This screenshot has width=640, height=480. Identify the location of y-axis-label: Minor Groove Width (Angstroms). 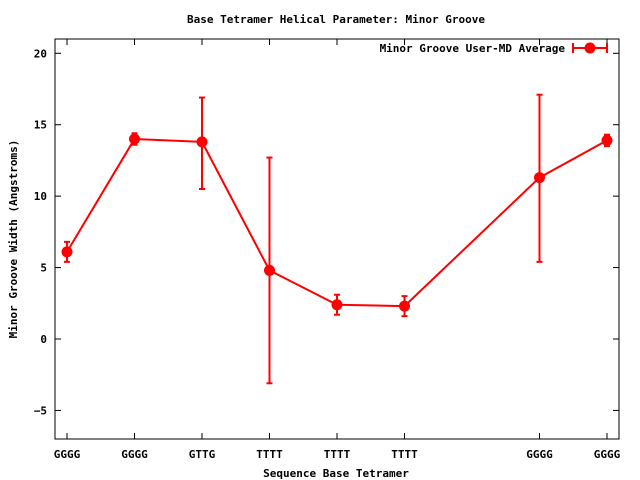
(13, 239).